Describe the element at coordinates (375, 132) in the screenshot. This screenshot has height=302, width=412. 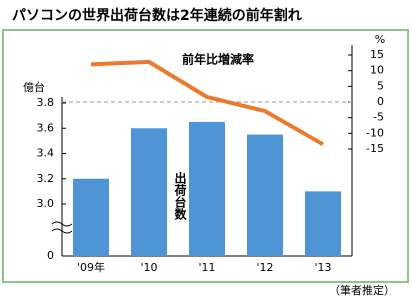
I see `y2-tick-label: -10` at that location.